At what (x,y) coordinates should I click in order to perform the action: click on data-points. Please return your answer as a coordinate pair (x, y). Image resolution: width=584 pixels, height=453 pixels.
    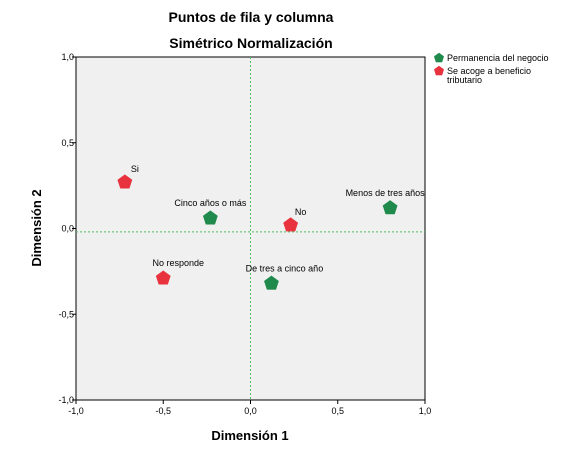
    Looking at the image, I should click on (257, 232).